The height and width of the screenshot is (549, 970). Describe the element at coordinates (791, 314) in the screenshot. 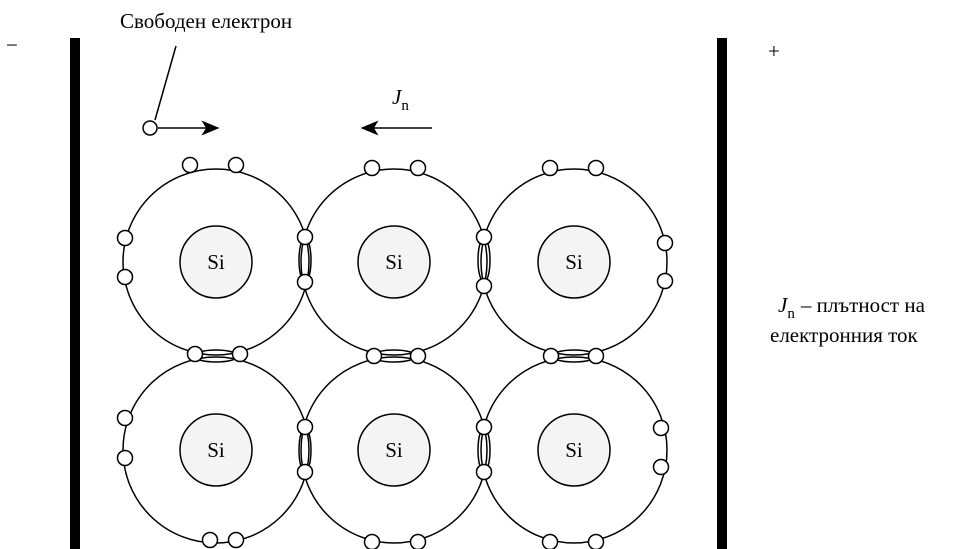

I see `legend-sub: n` at that location.